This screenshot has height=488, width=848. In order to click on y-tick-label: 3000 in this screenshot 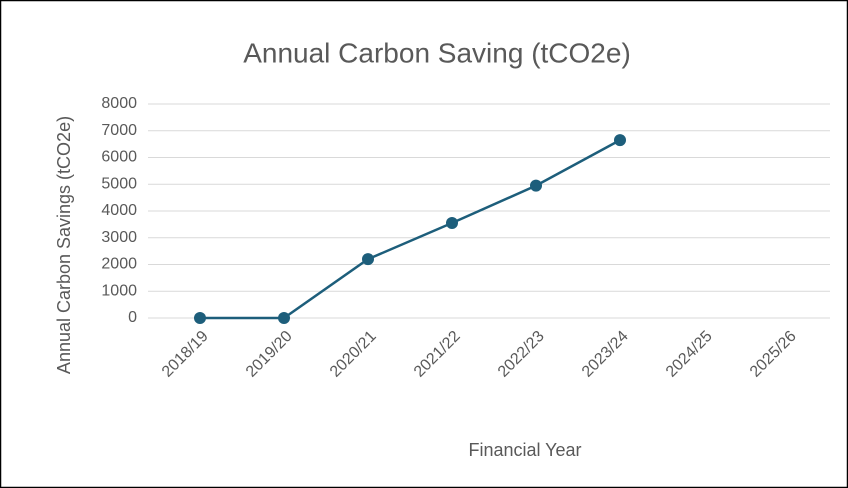, I will do `click(119, 237)`.